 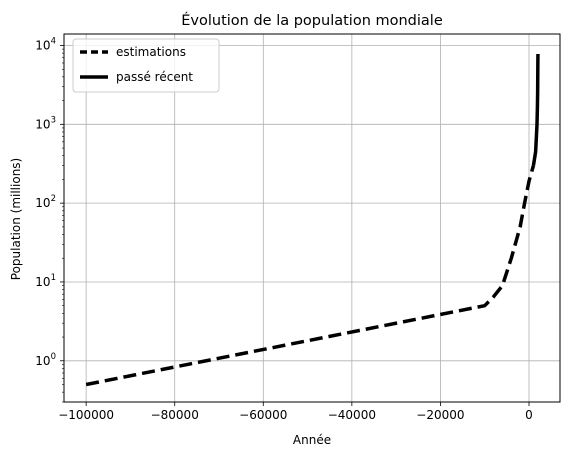 What do you see at coordinates (352, 415) in the screenshot?
I see `x-tick-label: −40000` at bounding box center [352, 415].